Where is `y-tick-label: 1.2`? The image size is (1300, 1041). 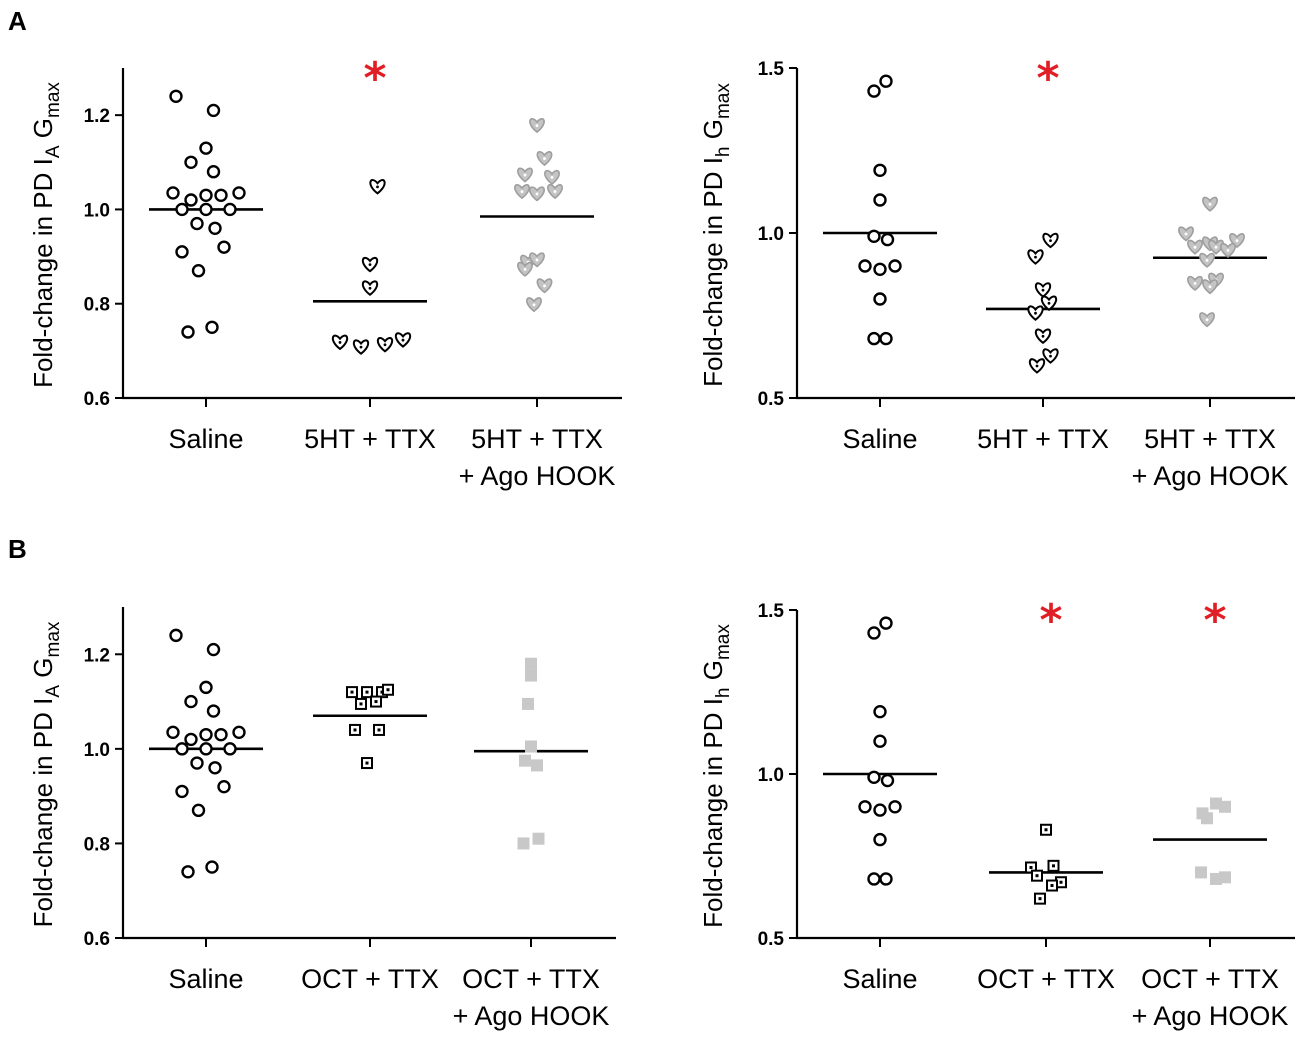
y-tick-label: 1.2 is located at coordinates (97, 655).